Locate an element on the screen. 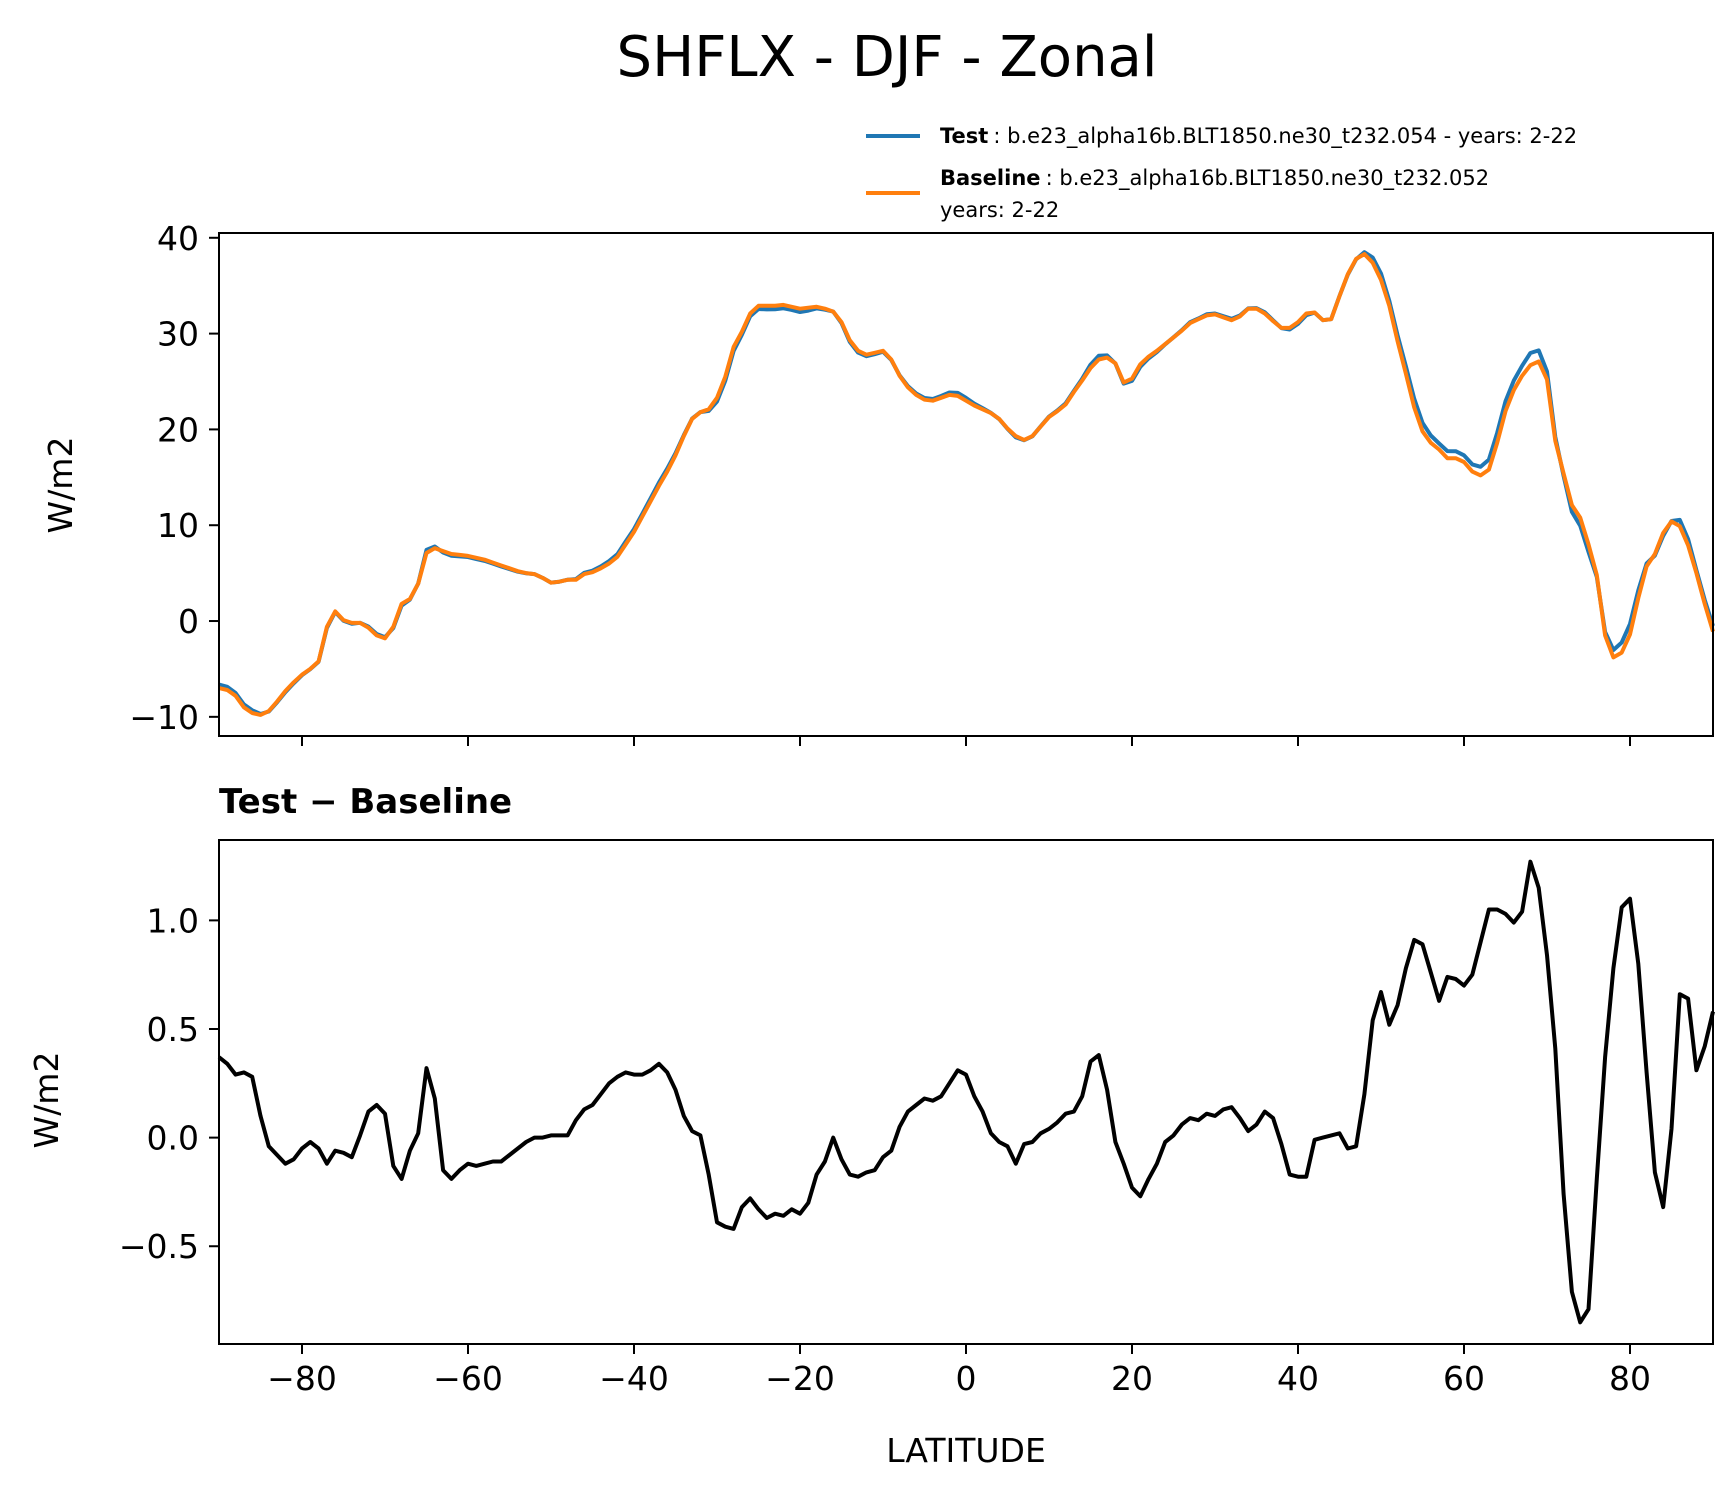 The width and height of the screenshot is (1734, 1496). bottom-y-axis-label: W/m2 is located at coordinates (46, 1100).